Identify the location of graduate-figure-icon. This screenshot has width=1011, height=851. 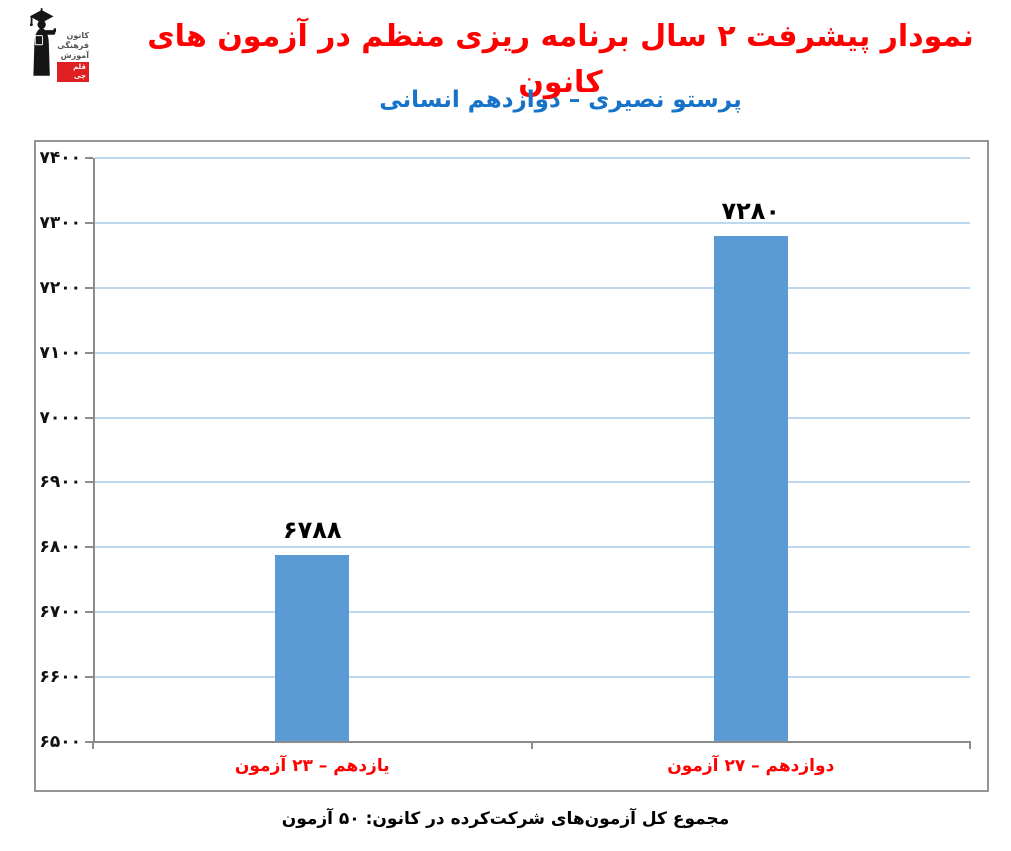
(43, 42).